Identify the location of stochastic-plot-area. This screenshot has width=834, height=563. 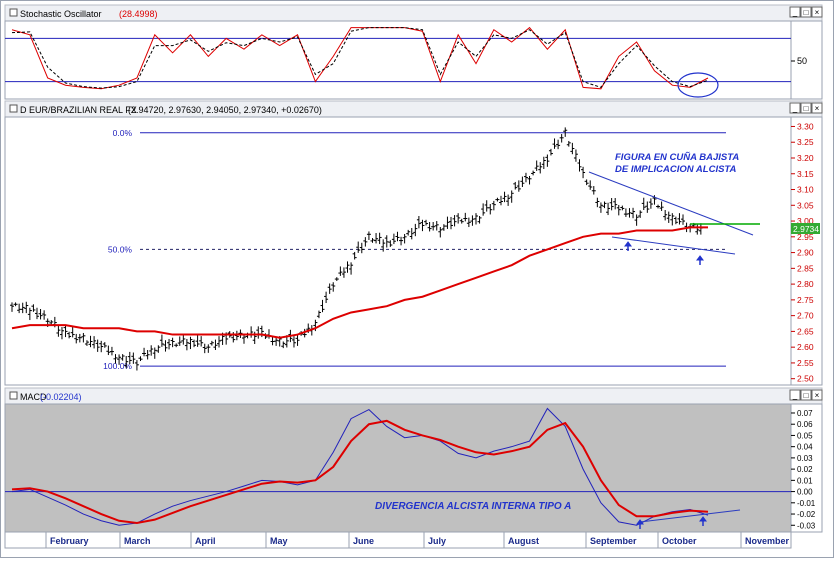
(398, 60).